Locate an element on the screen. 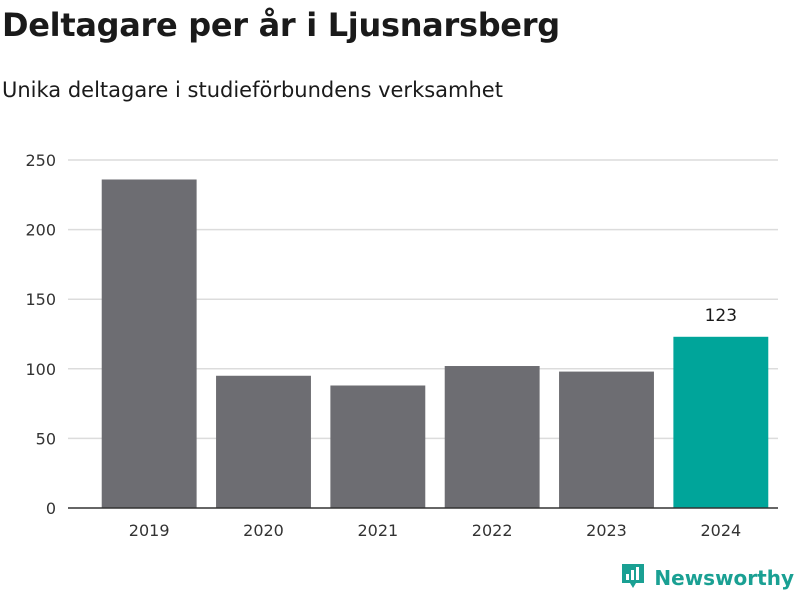  x-tick-label: 2019 is located at coordinates (149, 530).